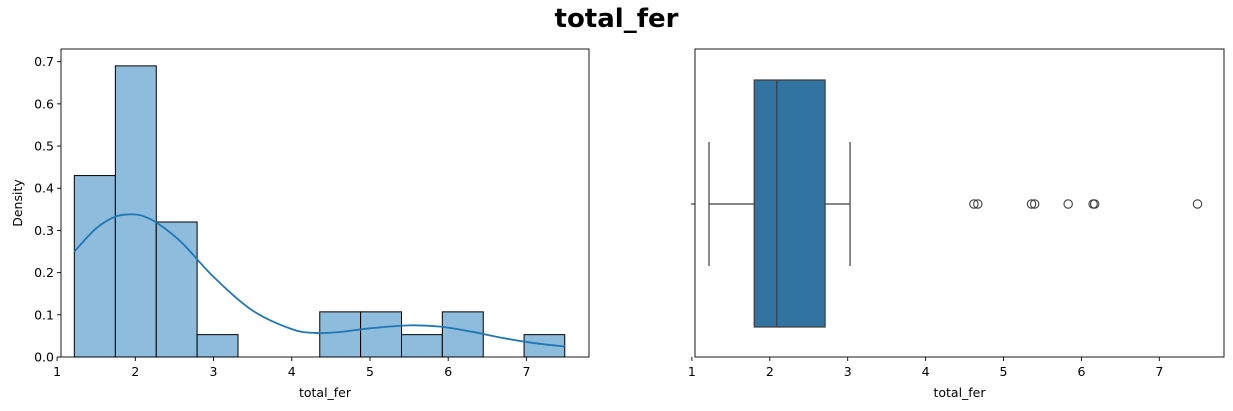  Describe the element at coordinates (135, 371) in the screenshot. I see `hist-xtick-label: 2` at that location.